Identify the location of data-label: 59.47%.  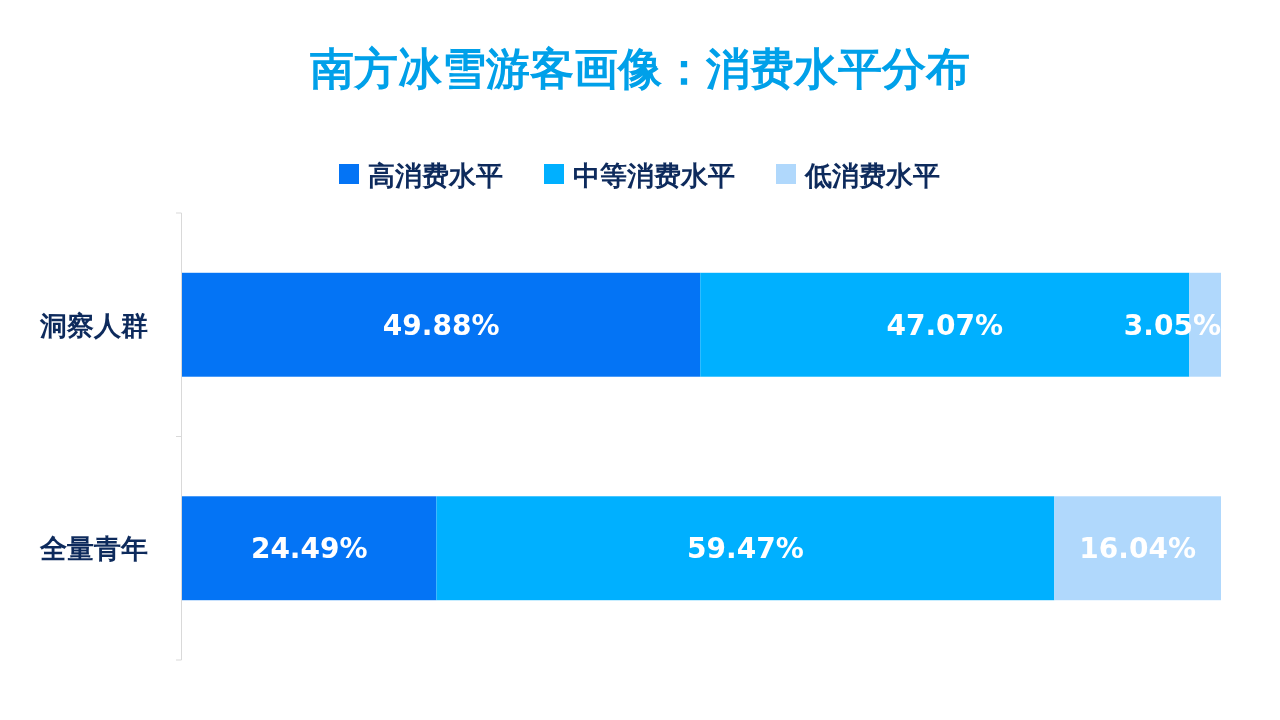
(745, 549).